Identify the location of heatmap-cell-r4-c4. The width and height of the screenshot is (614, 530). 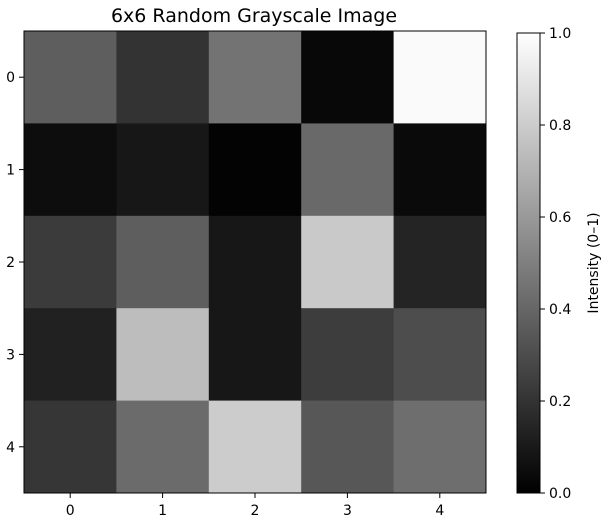
(440, 447).